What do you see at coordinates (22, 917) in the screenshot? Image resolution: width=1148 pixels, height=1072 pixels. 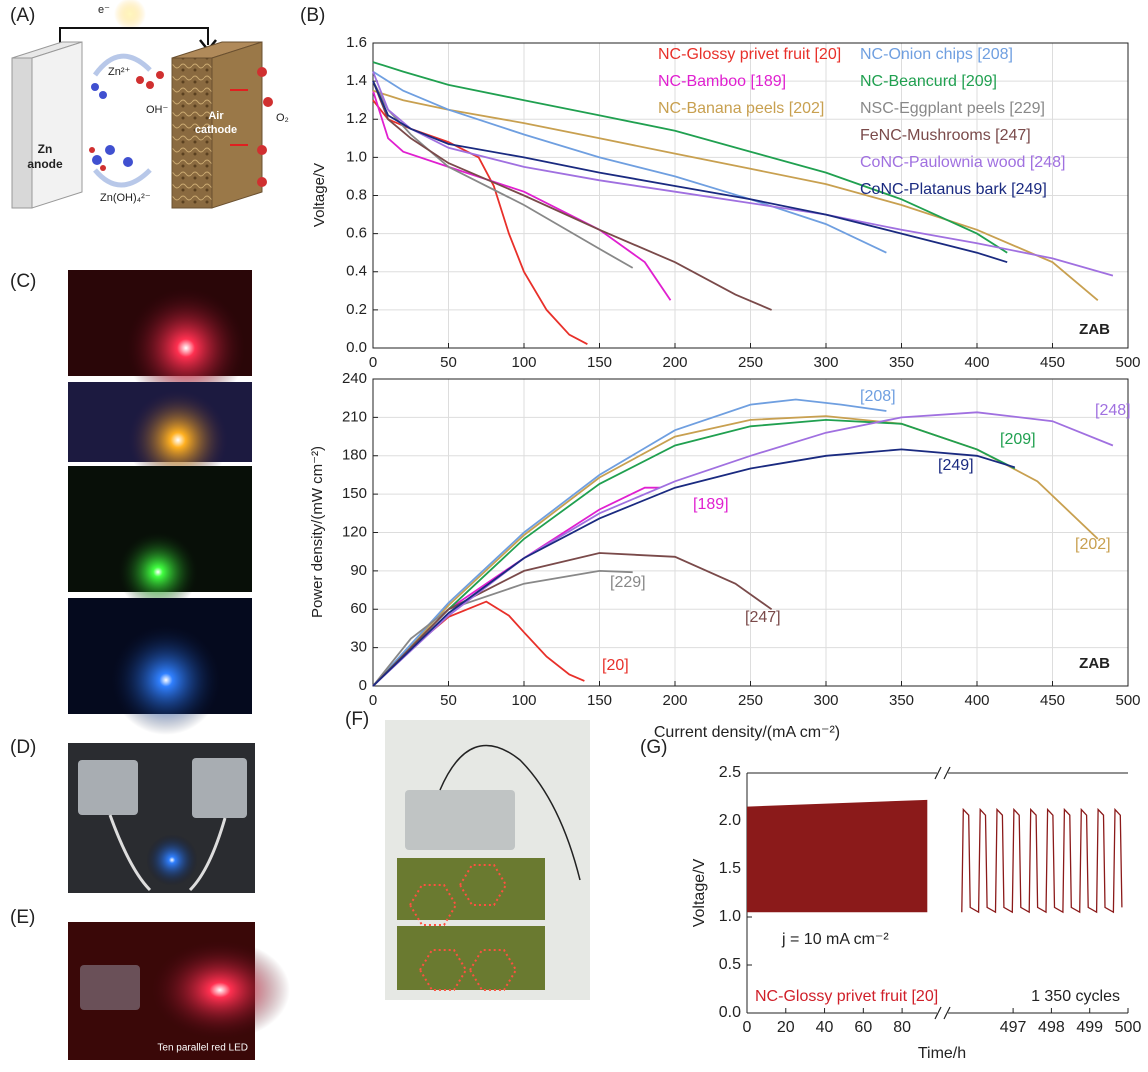 I see `panel-label: (E)` at bounding box center [22, 917].